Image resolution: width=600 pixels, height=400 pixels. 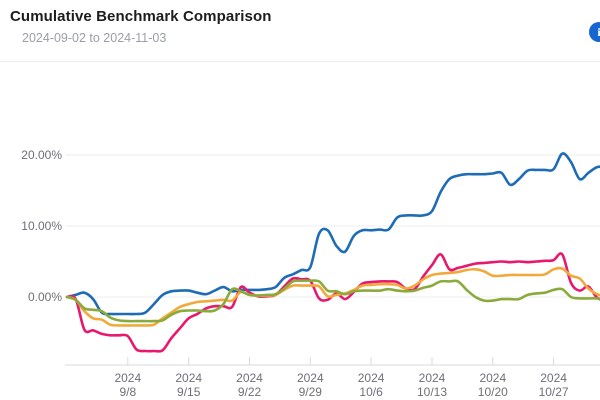 What do you see at coordinates (598, 31) in the screenshot?
I see `info-icon-glyph: i` at bounding box center [598, 31].